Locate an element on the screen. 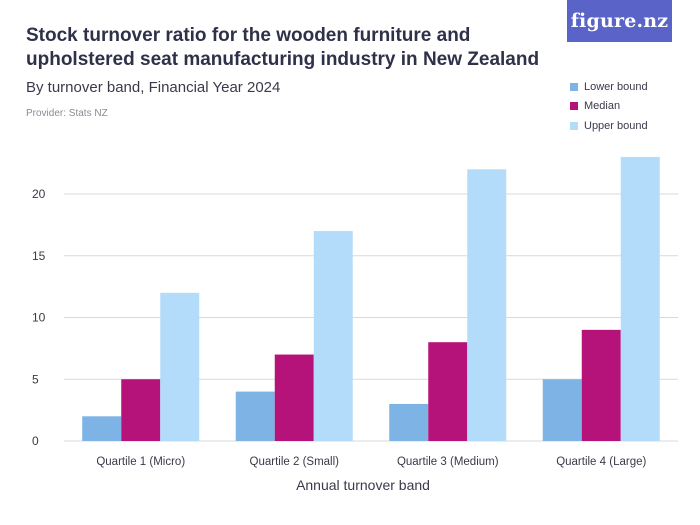 Image resolution: width=700 pixels, height=525 pixels. bar-median-q4 is located at coordinates (601, 385).